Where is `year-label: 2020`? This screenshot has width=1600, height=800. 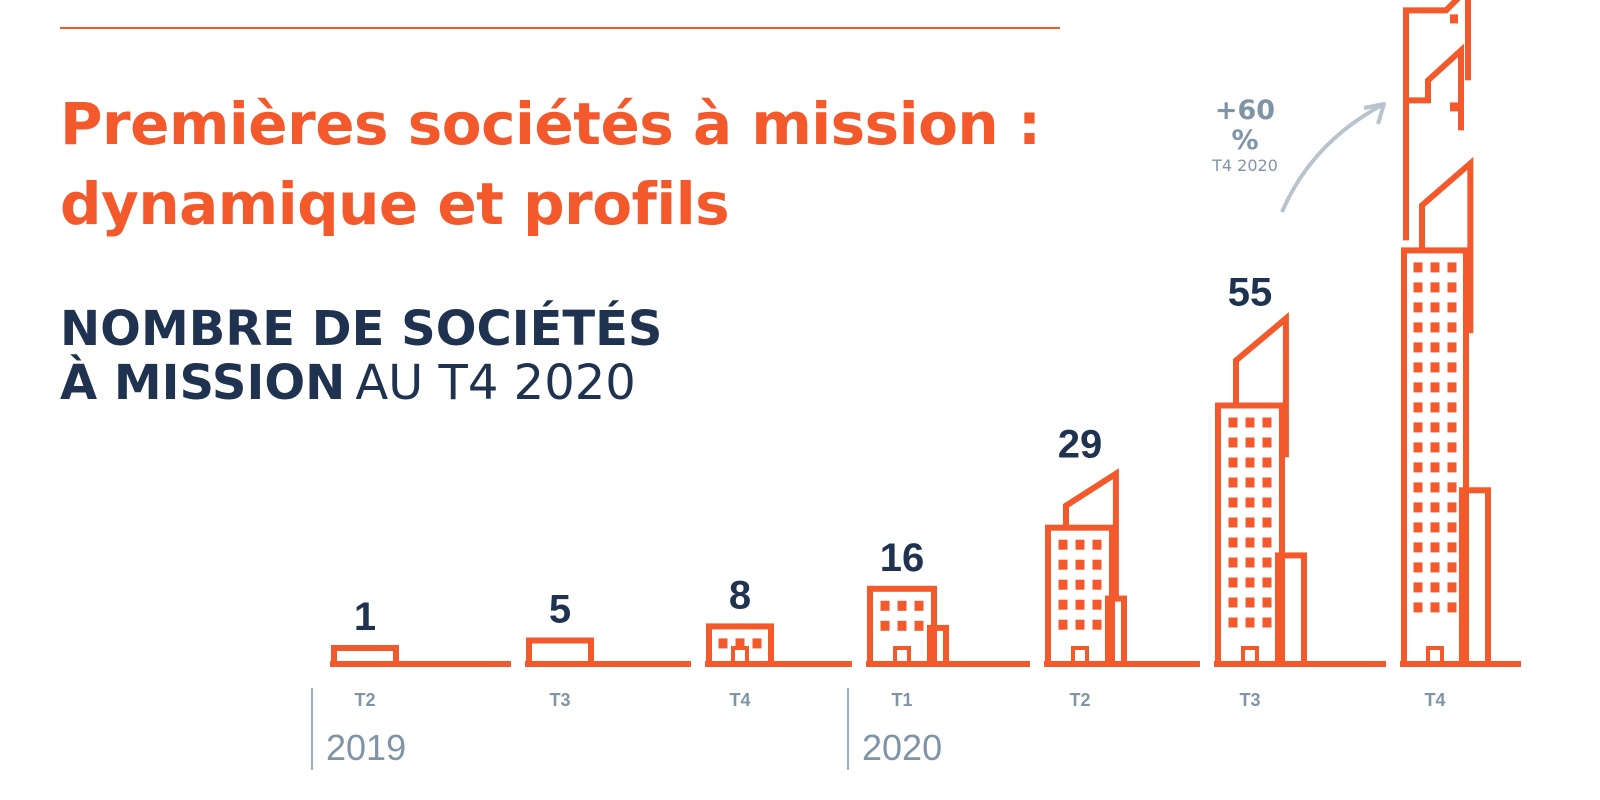 year-label: 2020 is located at coordinates (902, 747).